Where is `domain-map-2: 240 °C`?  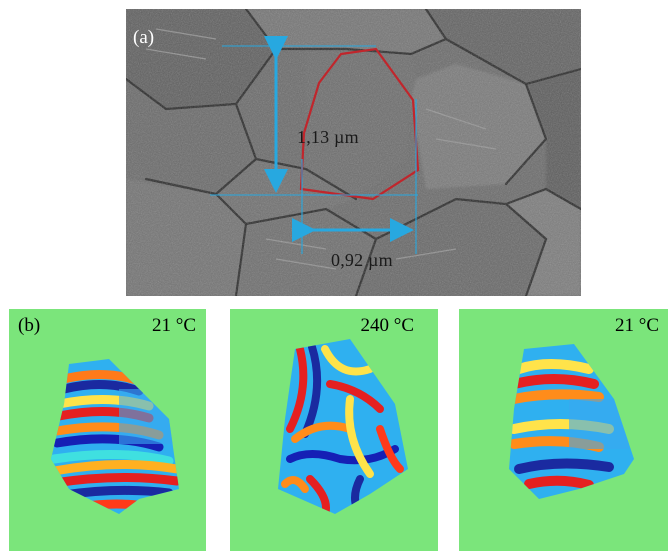 domain-map-2: 240 °C is located at coordinates (334, 430).